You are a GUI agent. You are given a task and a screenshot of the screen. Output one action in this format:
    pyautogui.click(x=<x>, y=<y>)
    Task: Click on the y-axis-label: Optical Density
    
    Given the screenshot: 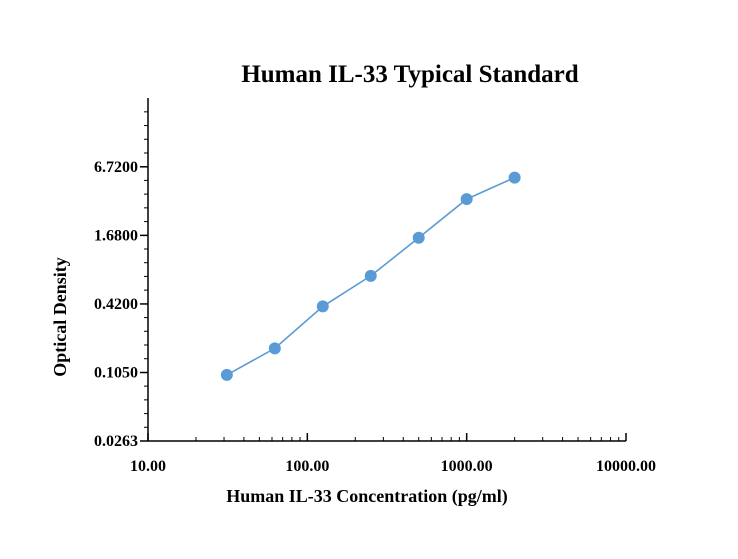 What is the action you would take?
    pyautogui.click(x=60, y=317)
    